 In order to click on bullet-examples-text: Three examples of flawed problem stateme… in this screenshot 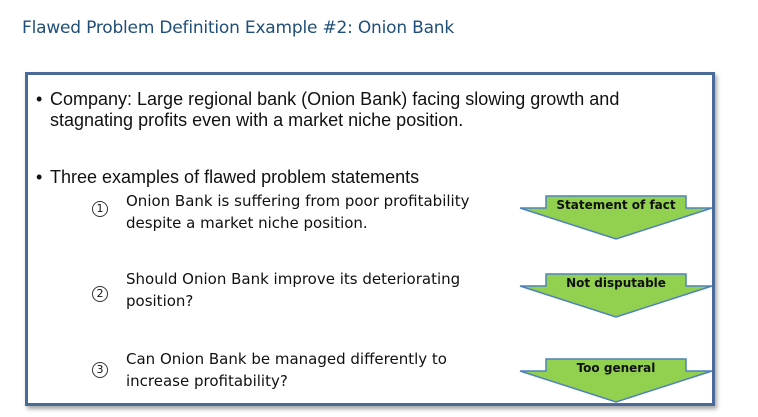, I will do `click(235, 177)`.